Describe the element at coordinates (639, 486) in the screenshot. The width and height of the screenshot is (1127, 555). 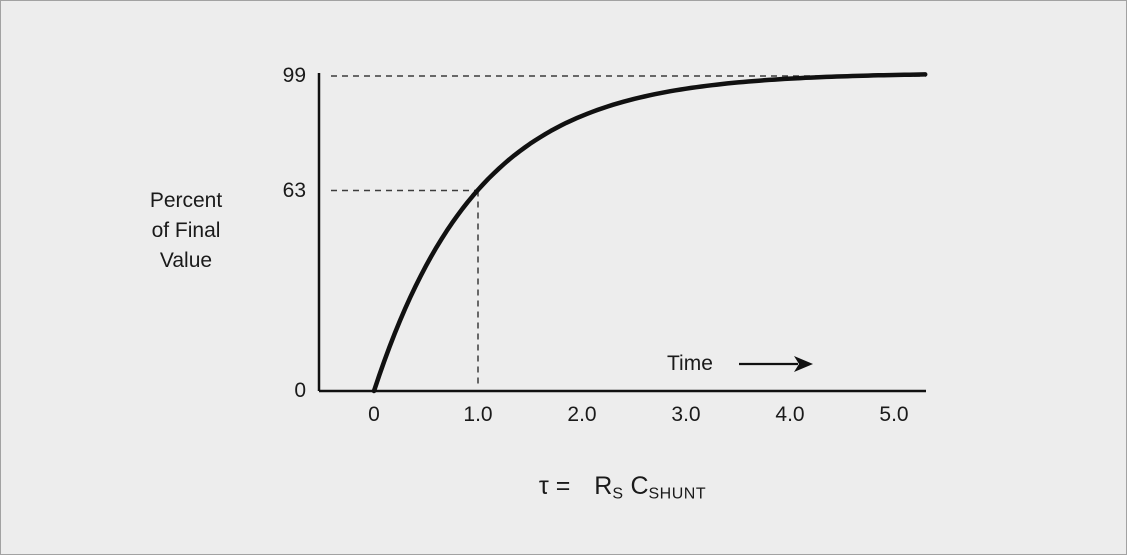
I see `caption-c: C` at that location.